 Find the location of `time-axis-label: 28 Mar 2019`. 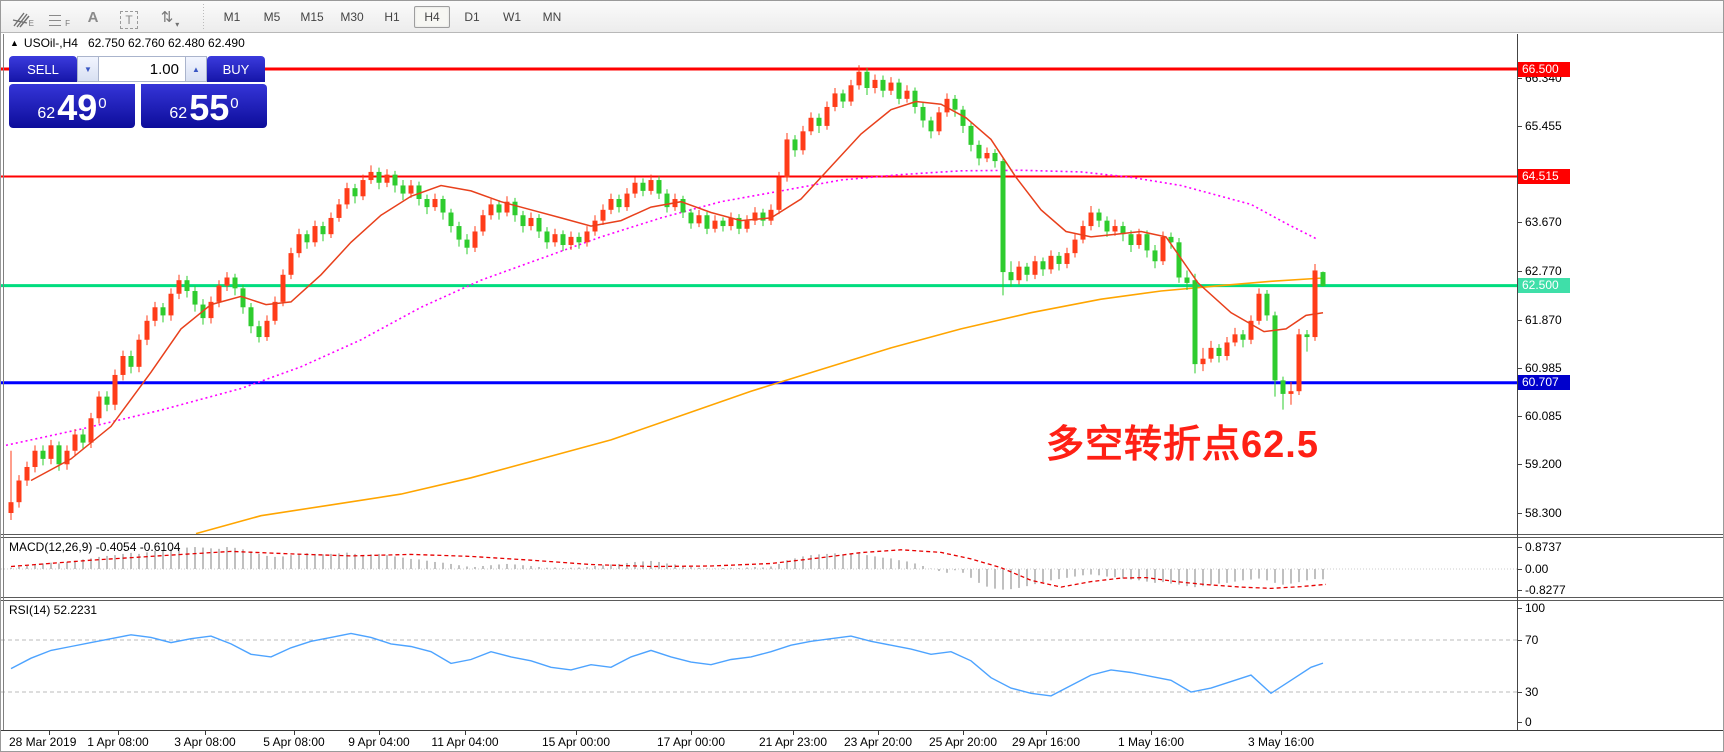

time-axis-label: 28 Mar 2019 is located at coordinates (43, 742).